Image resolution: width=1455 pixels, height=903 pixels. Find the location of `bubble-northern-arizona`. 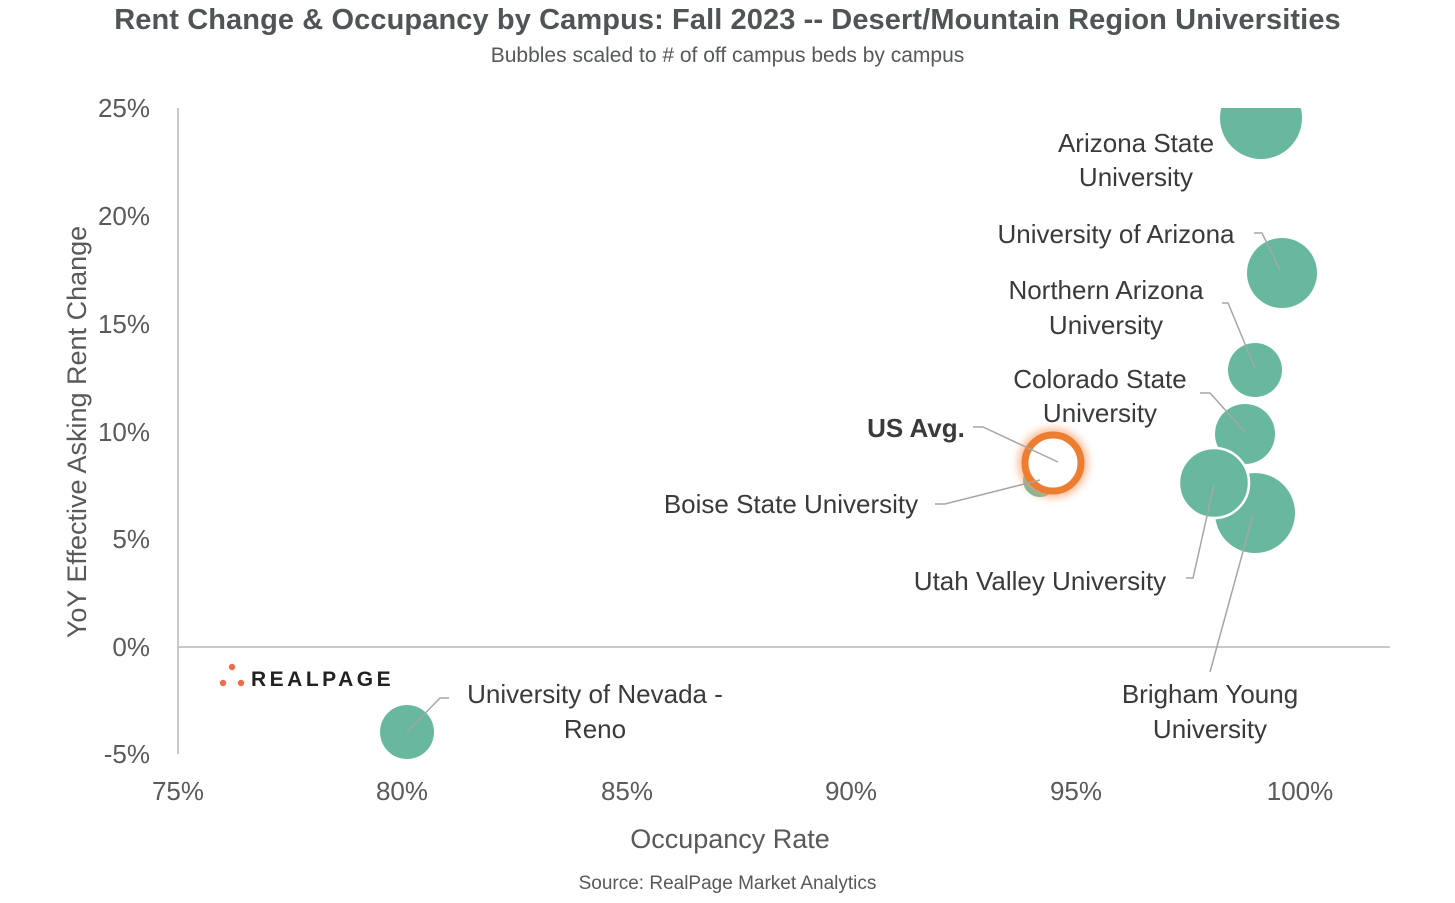

bubble-northern-arizona is located at coordinates (1255, 370).